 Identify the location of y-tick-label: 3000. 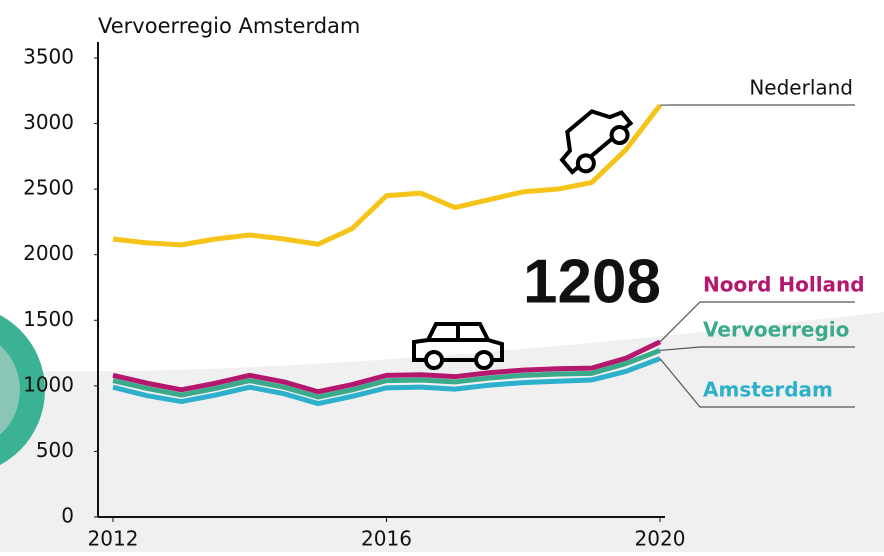
(48, 122).